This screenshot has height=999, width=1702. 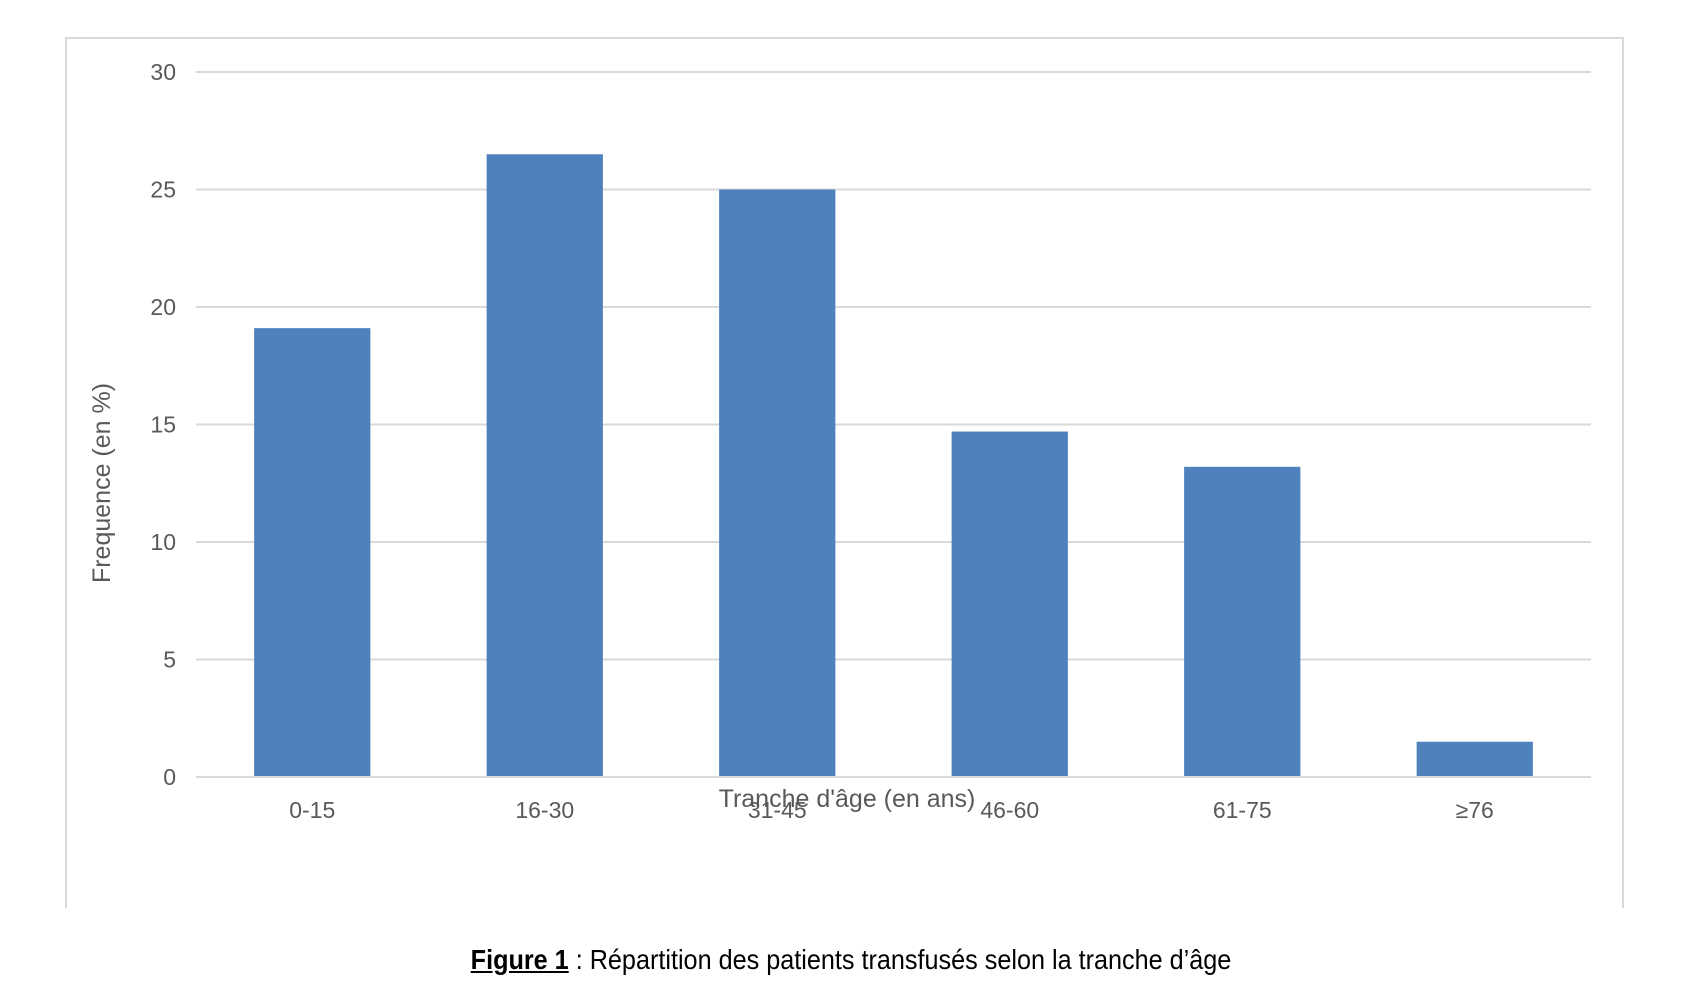 I want to click on x-axis-ticks: 0-15 16-30 31-45 46-60 61-75 ≥76, so click(x=891, y=810).